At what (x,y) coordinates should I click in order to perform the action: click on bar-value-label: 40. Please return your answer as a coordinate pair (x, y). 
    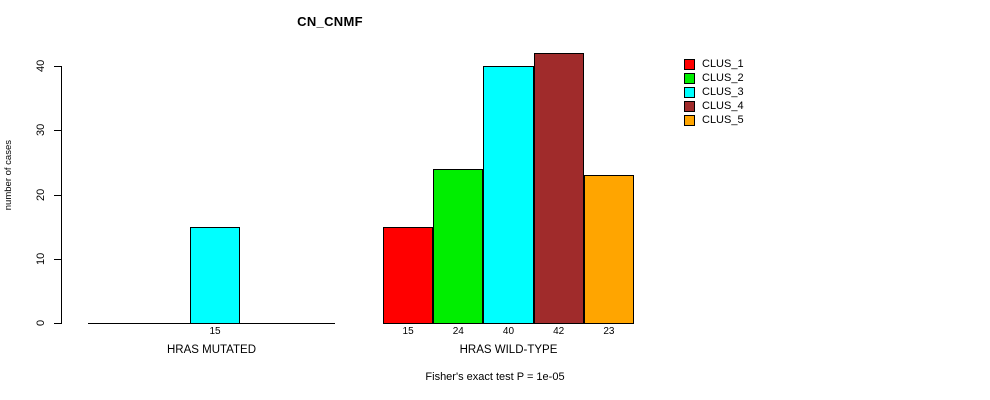
    Looking at the image, I should click on (508, 331).